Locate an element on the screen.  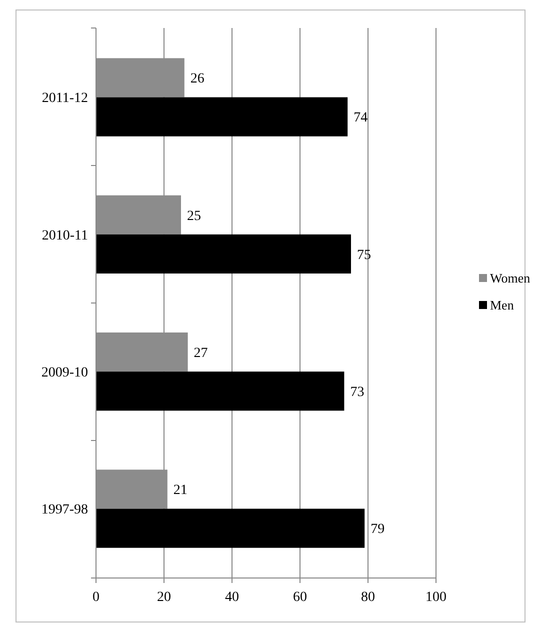
x-tick-label: 80 is located at coordinates (368, 597).